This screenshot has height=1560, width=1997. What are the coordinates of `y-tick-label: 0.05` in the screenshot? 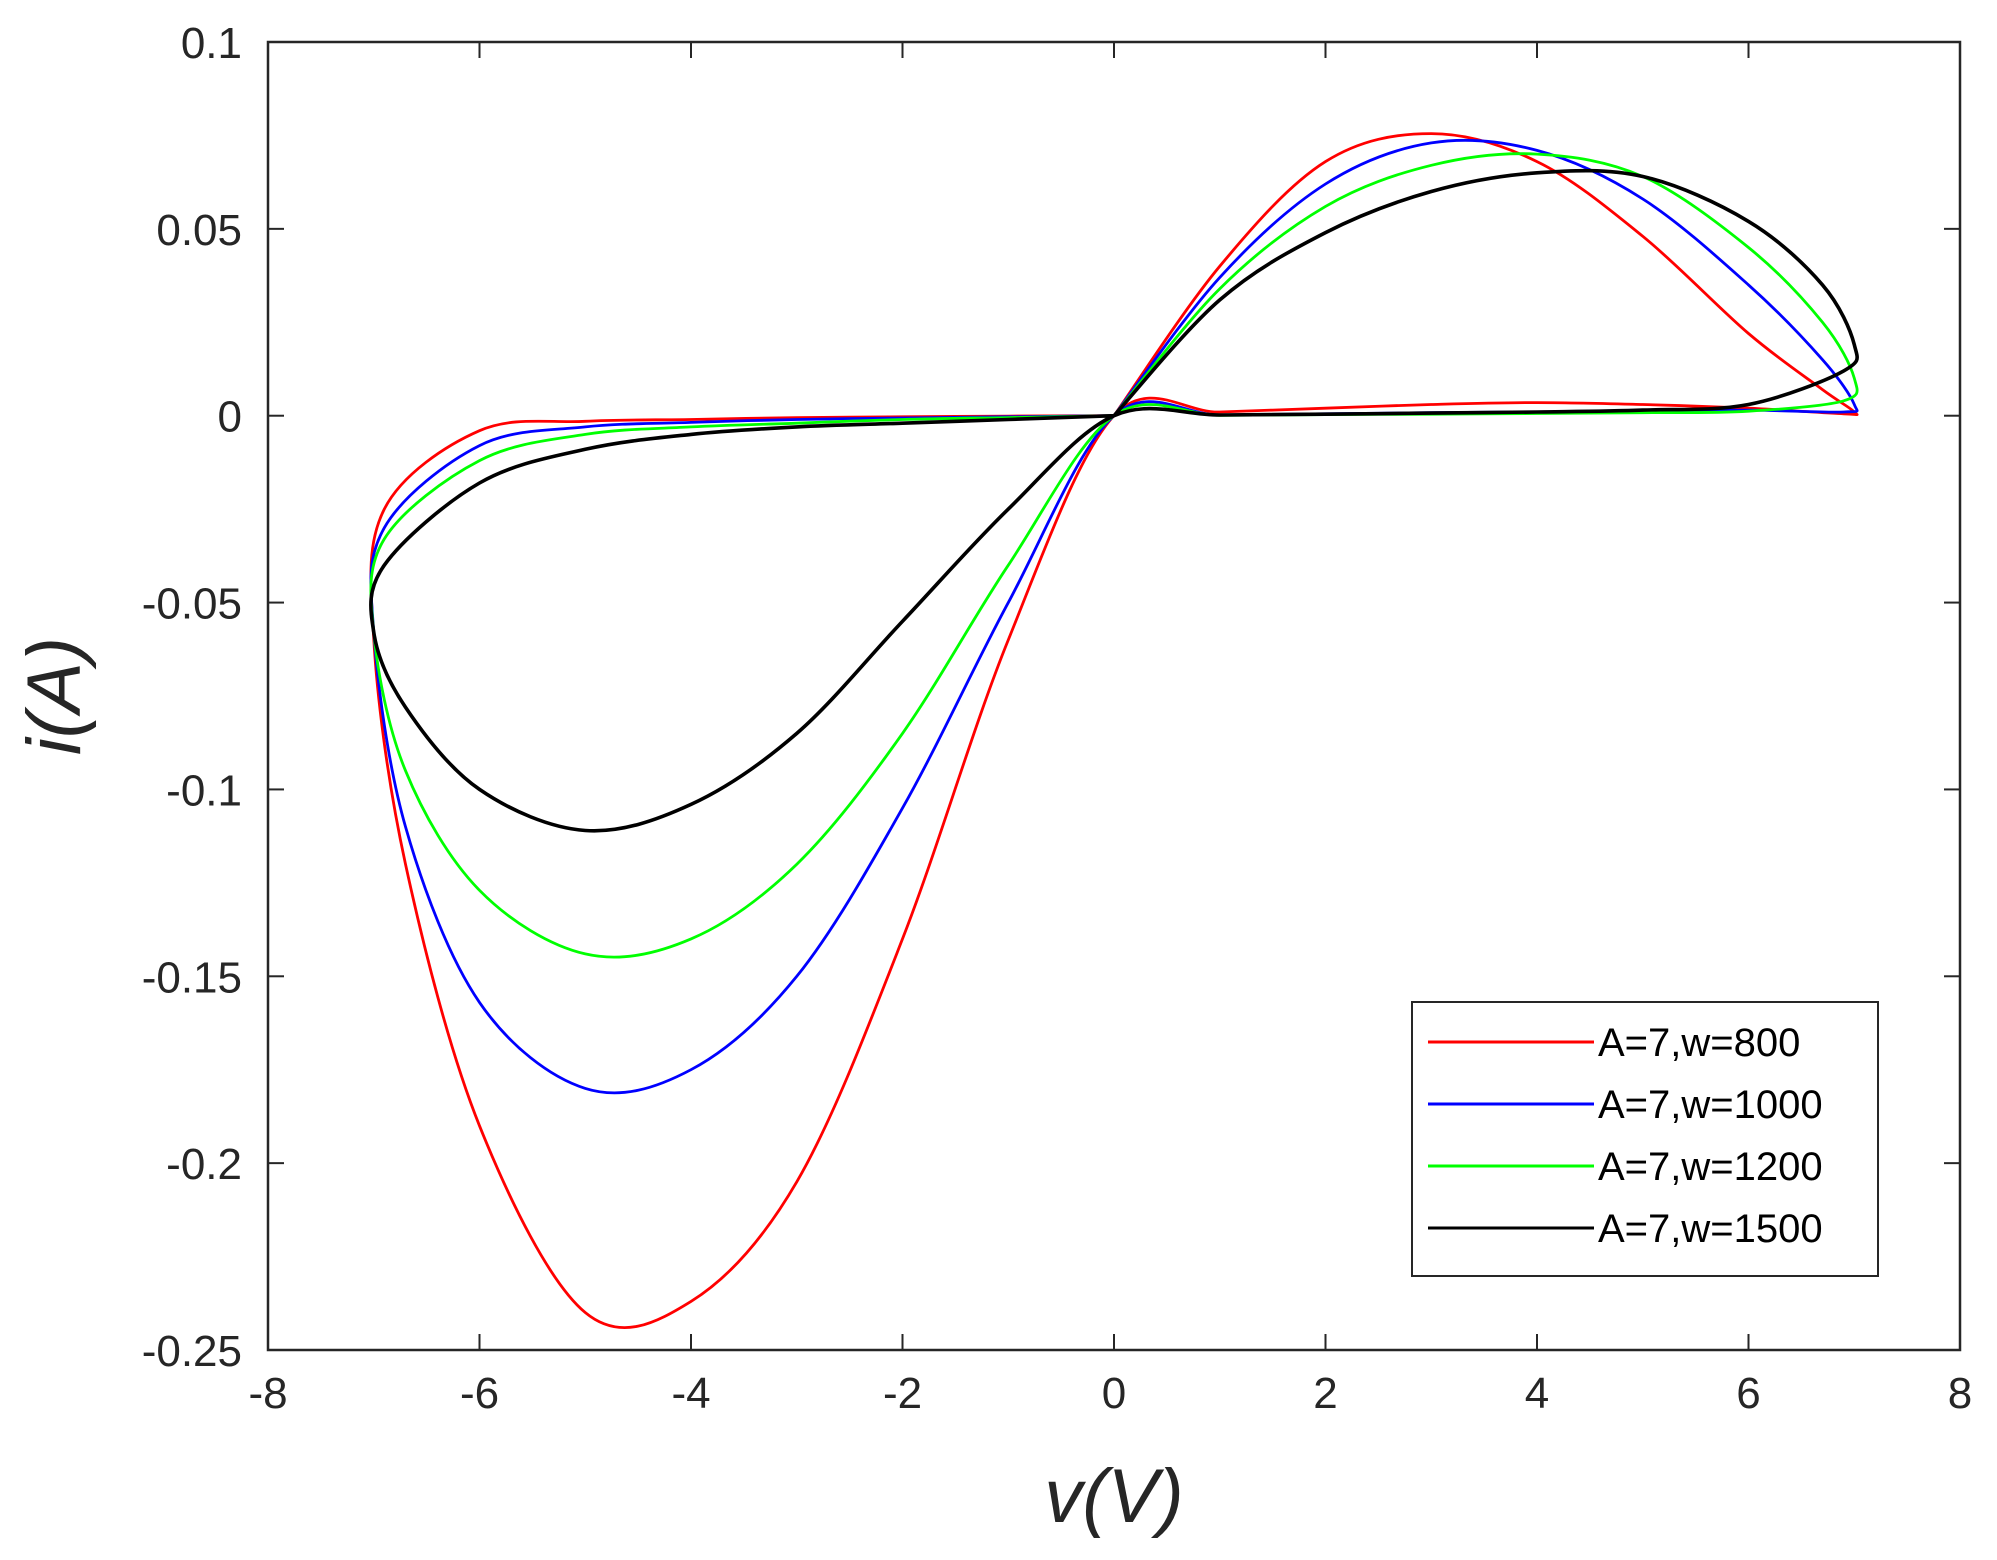 It's located at (199, 230).